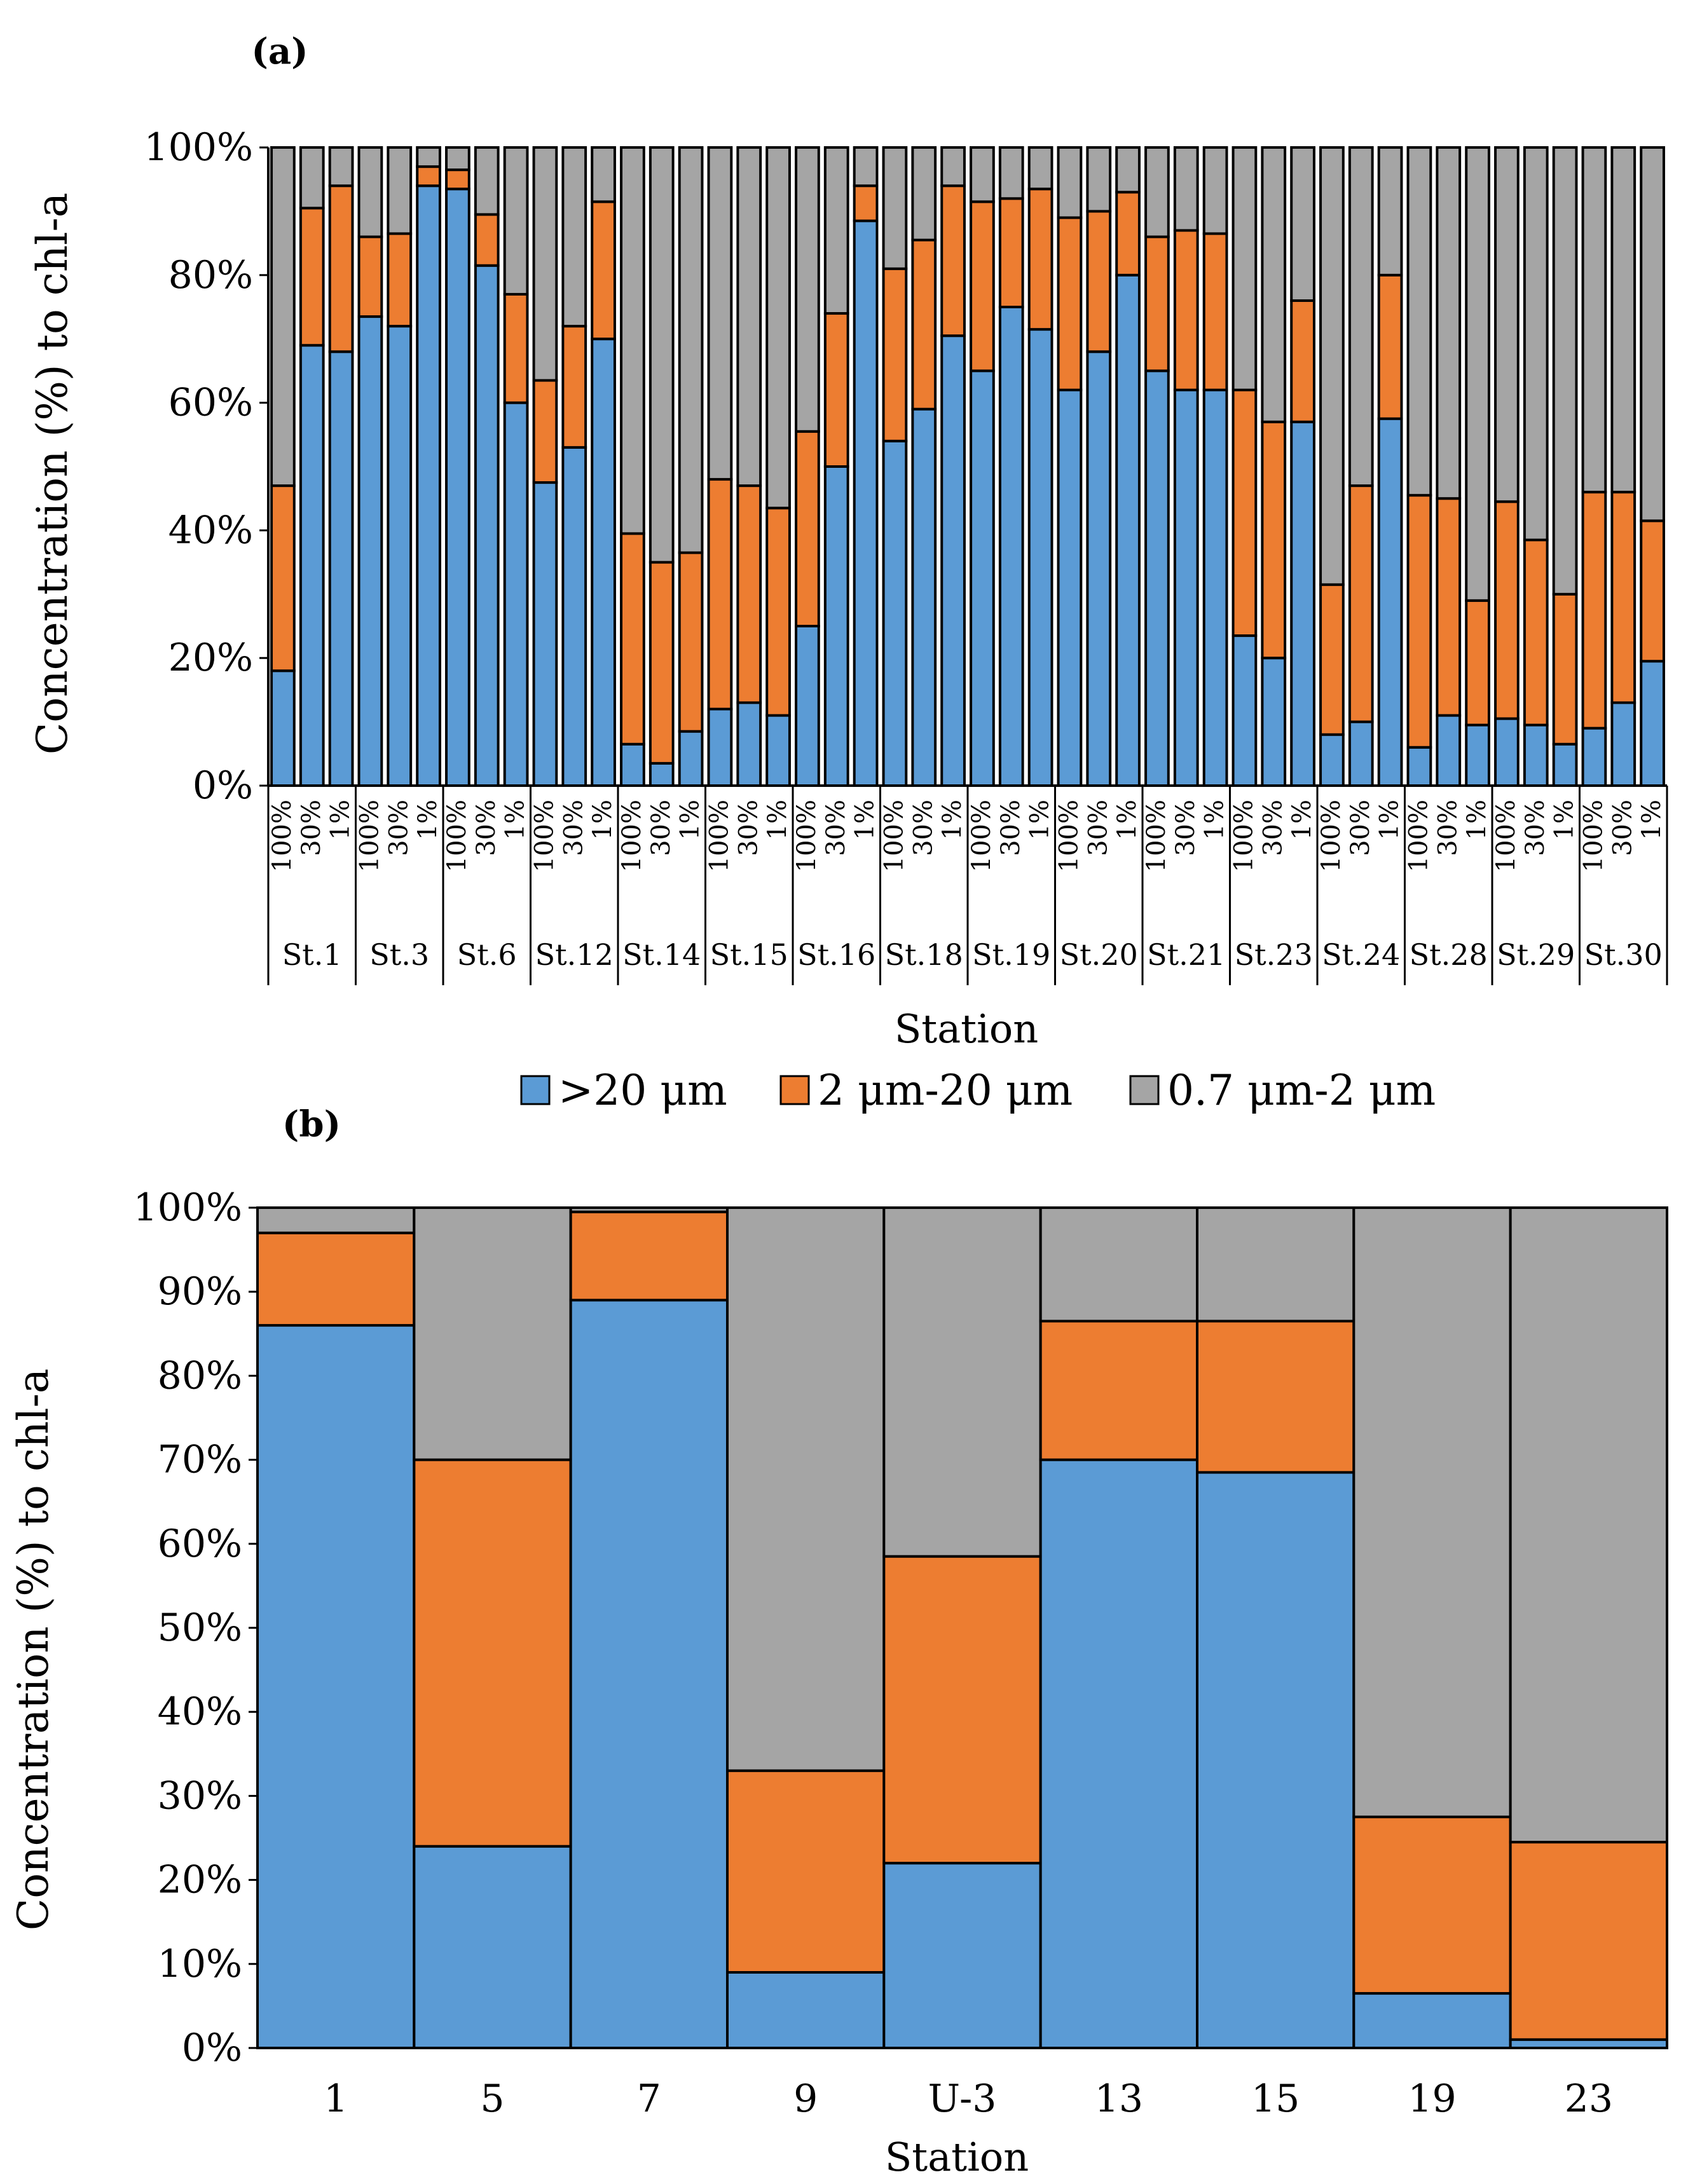  I want to click on station-tick-st-30: St.30, so click(1623, 955).